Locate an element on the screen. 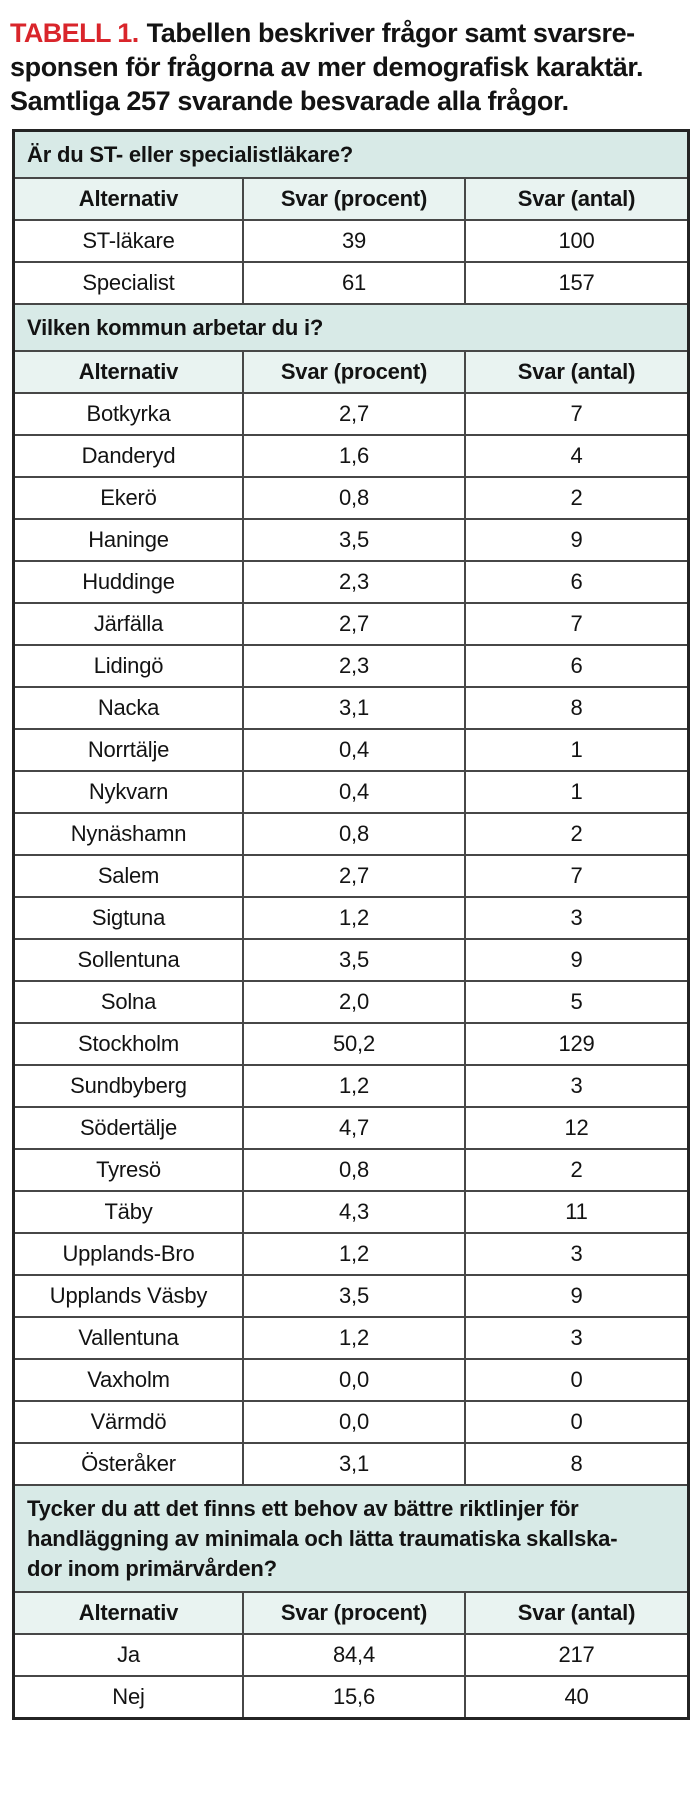  alternative-cell: Solna is located at coordinates (128, 1001).